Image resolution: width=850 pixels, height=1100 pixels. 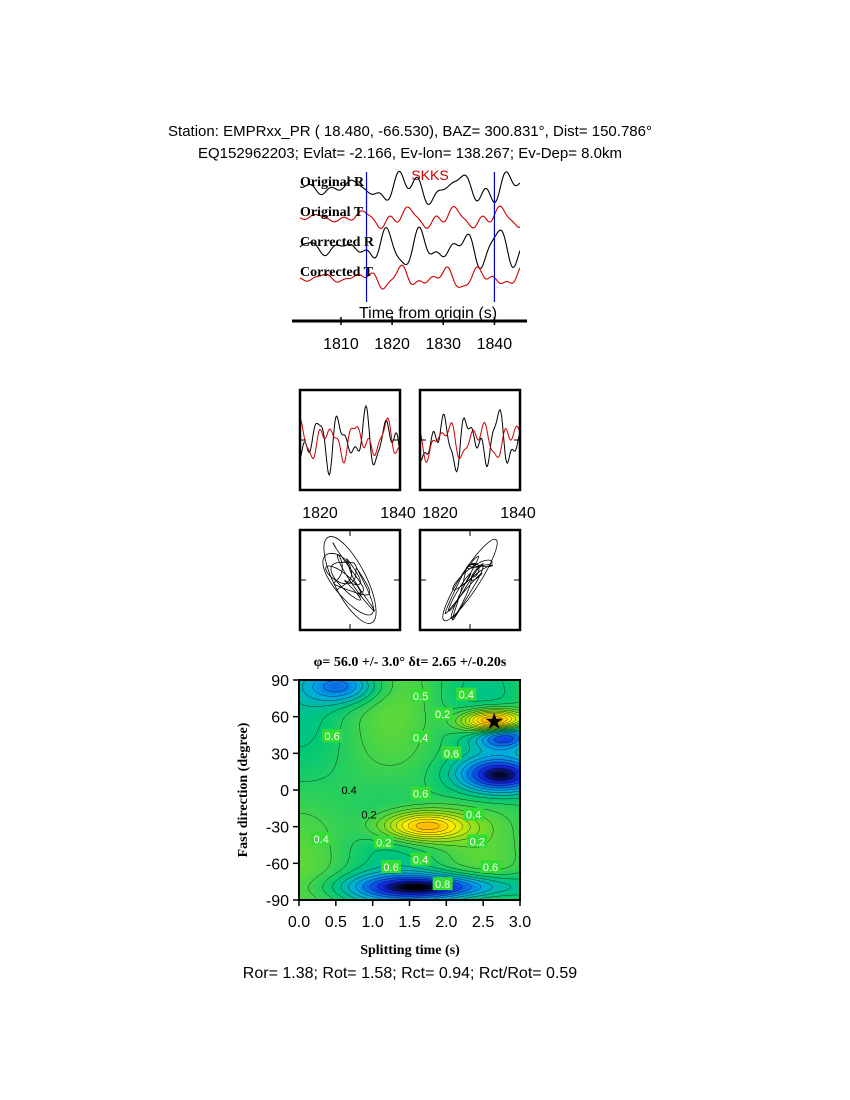 I want to click on energy-map-y-tick-label: 60, so click(x=280, y=718).